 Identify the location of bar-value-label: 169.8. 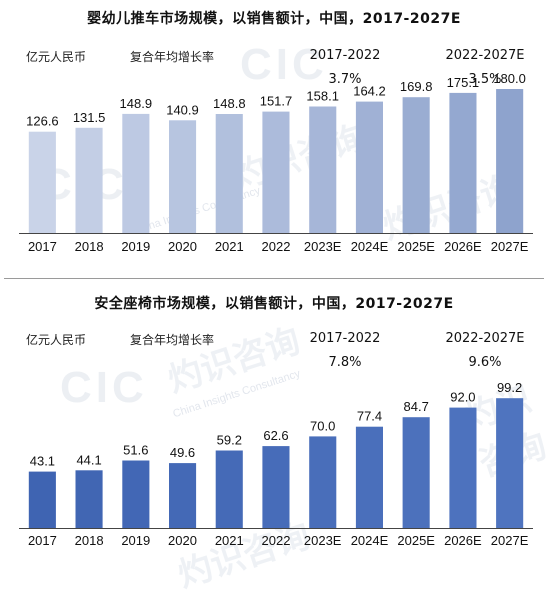
(416, 86).